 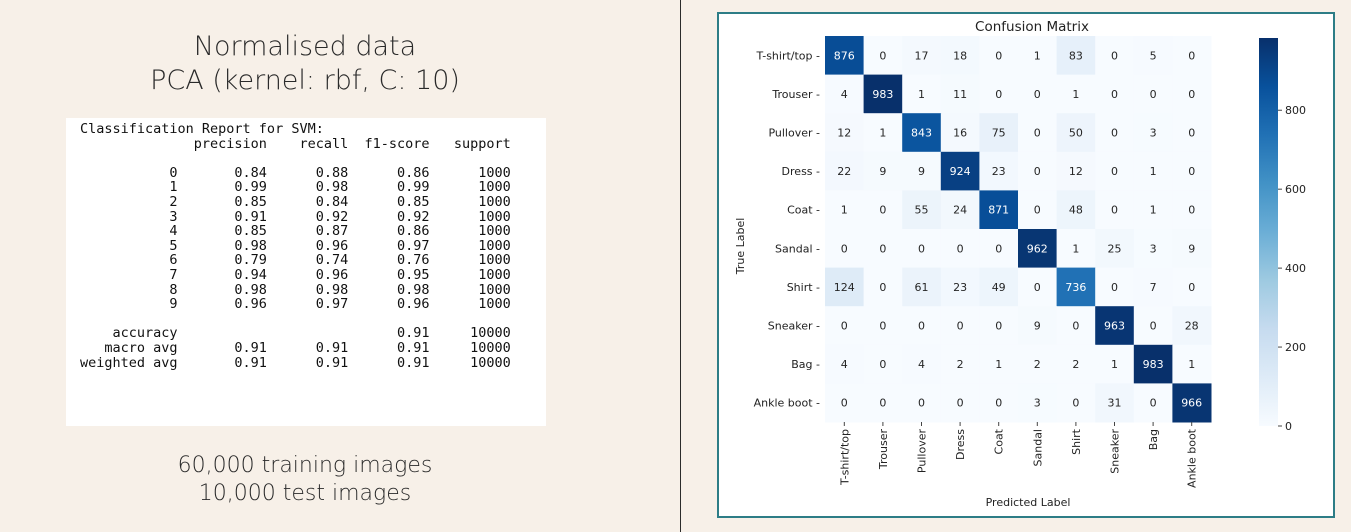 I want to click on cell-value-label: 31, so click(x=1115, y=403).